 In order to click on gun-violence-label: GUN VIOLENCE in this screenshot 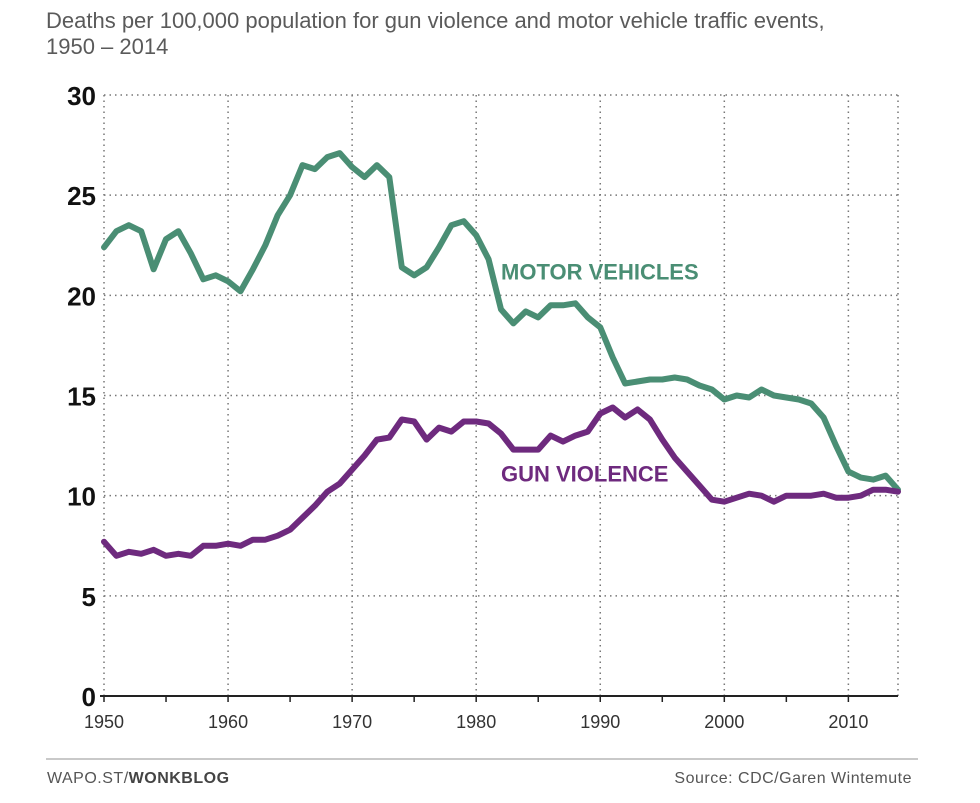, I will do `click(584, 474)`.